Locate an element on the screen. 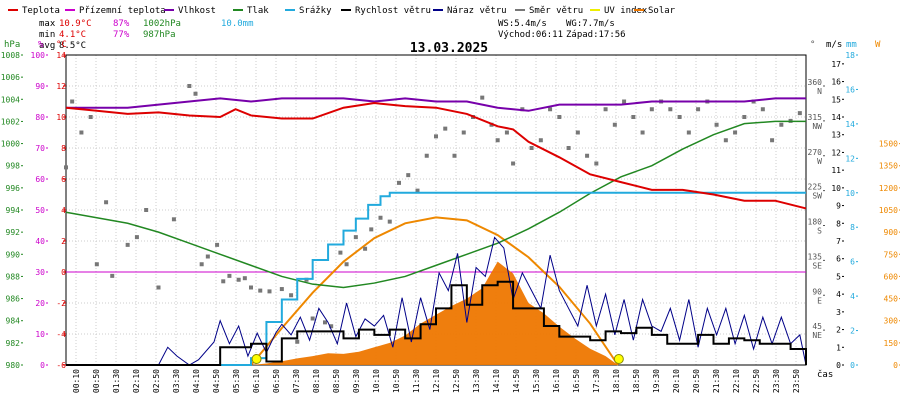  y-tick-ms: 10 is located at coordinates (836, 188).